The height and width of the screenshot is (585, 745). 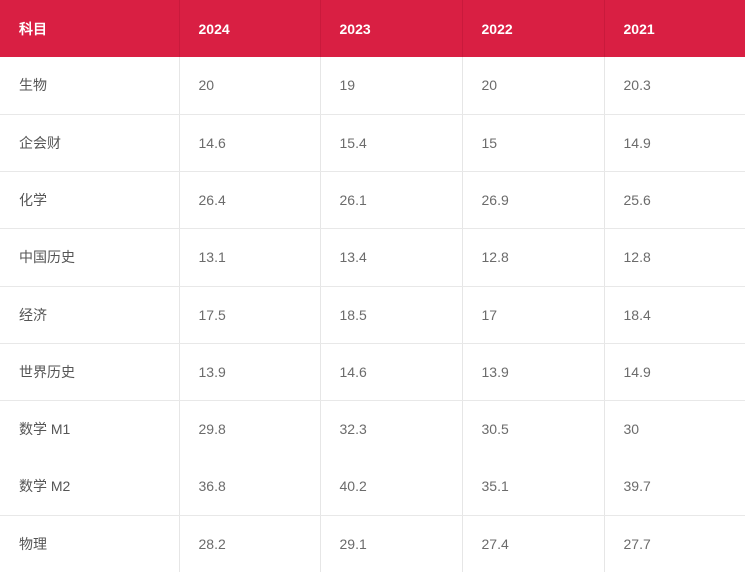 What do you see at coordinates (674, 315) in the screenshot?
I see `cell-value: 18.4` at bounding box center [674, 315].